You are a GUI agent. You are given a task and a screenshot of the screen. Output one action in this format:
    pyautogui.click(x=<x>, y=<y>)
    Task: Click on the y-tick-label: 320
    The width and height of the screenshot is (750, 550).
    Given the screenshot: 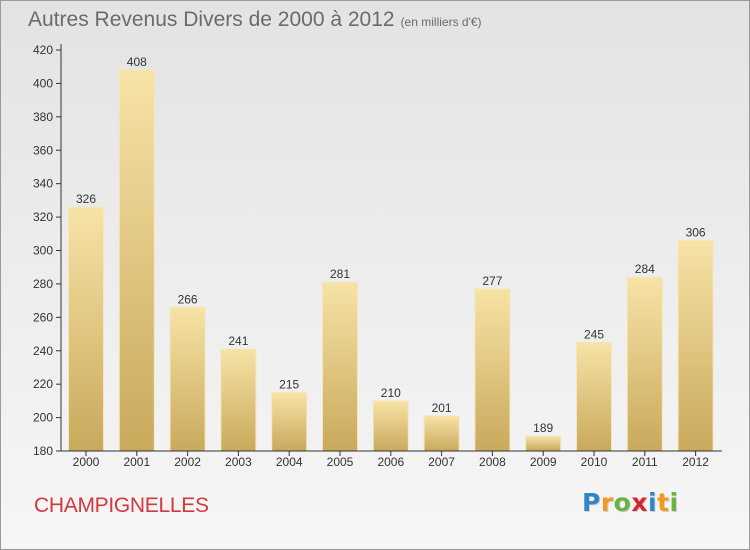 What is the action you would take?
    pyautogui.click(x=43, y=217)
    